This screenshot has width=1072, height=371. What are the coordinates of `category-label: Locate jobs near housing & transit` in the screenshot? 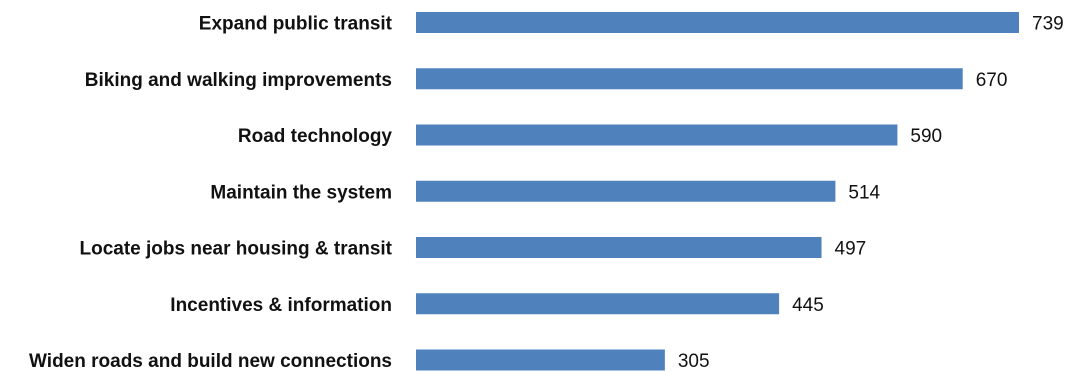 It's located at (236, 249).